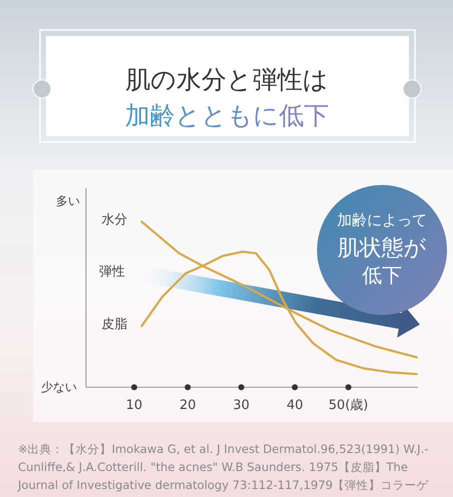 This screenshot has width=453, height=497. Describe the element at coordinates (241, 405) in the screenshot. I see `x-tick-label: 30` at that location.